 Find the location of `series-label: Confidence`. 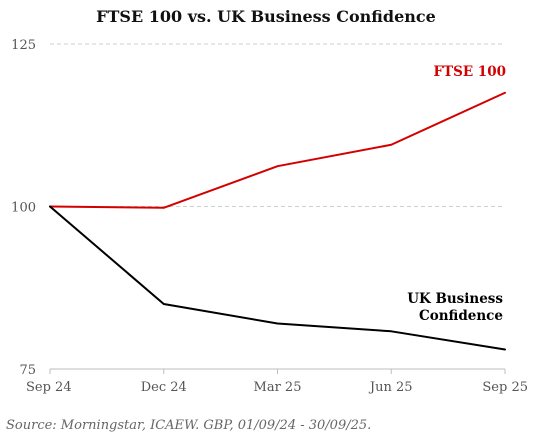

series-label: Confidence is located at coordinates (461, 316).